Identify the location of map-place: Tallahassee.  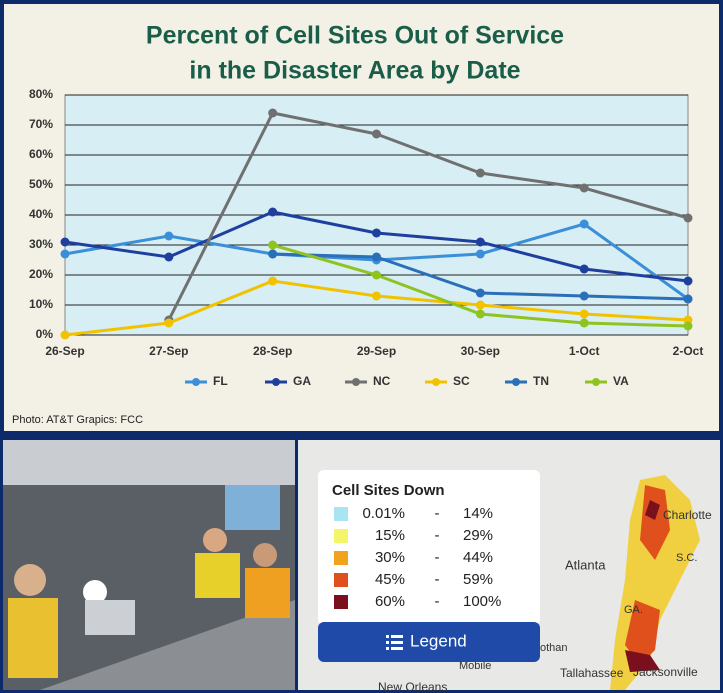
(592, 673).